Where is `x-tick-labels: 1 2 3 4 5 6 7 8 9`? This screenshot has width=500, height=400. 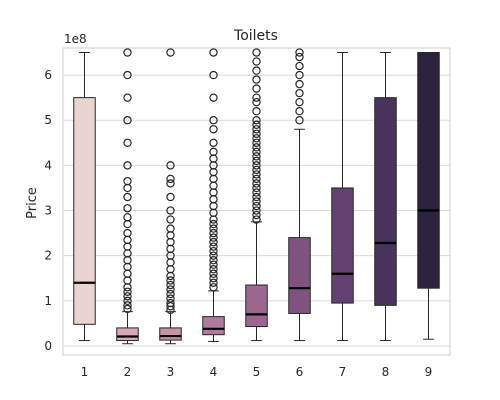 x-tick-labels: 1 2 3 4 5 6 7 8 9 is located at coordinates (257, 372).